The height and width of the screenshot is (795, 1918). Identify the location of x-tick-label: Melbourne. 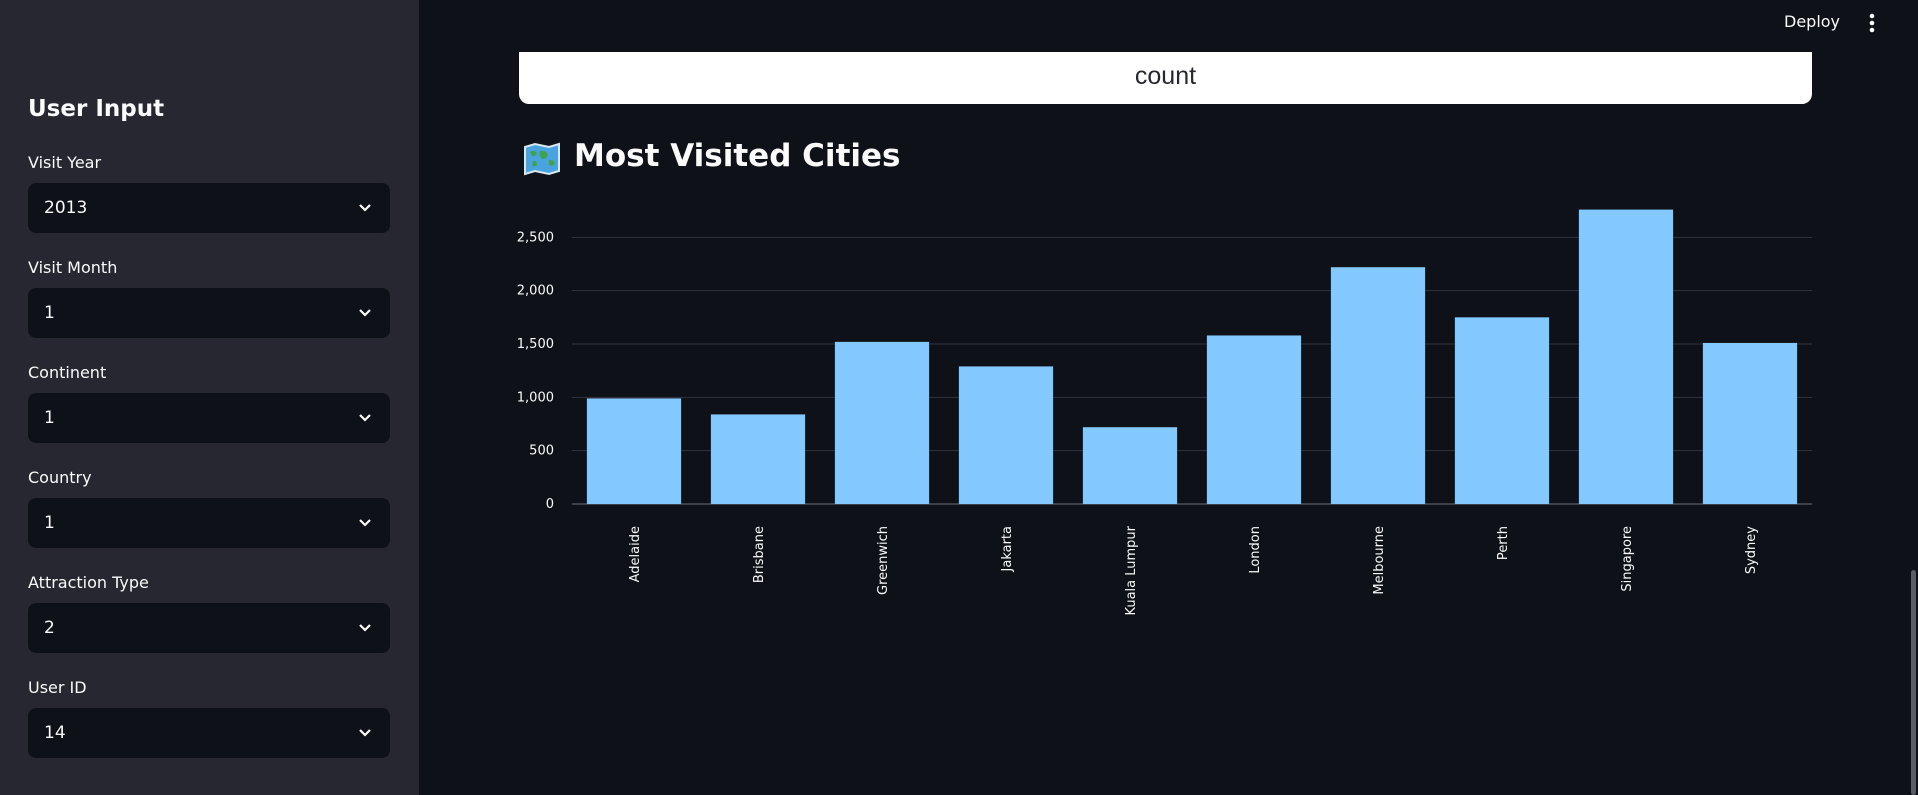
(1379, 560).